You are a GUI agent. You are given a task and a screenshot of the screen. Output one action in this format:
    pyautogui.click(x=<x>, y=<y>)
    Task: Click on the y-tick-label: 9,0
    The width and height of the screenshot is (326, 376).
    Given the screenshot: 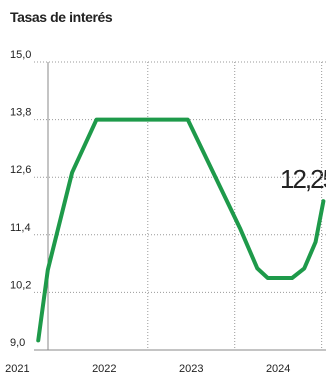 What is the action you would take?
    pyautogui.click(x=17, y=343)
    